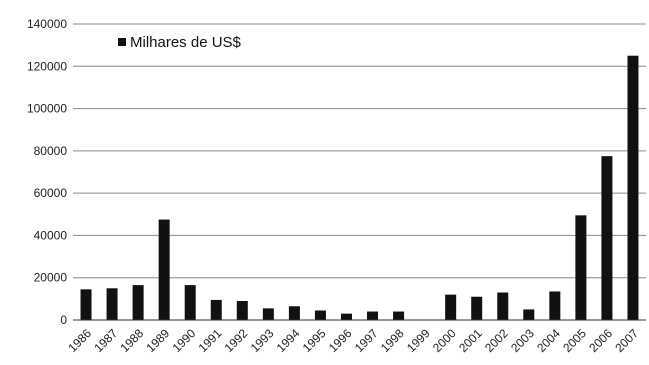 Image resolution: width=649 pixels, height=365 pixels. What do you see at coordinates (288, 340) in the screenshot?
I see `x-tick-label: 1994` at bounding box center [288, 340].